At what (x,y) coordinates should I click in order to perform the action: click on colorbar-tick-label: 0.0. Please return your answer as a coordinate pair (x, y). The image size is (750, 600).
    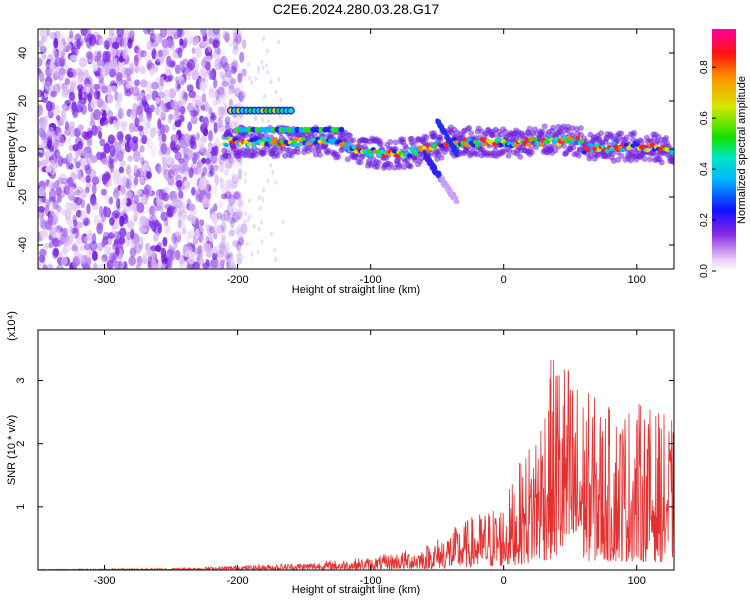
    Looking at the image, I should click on (704, 271).